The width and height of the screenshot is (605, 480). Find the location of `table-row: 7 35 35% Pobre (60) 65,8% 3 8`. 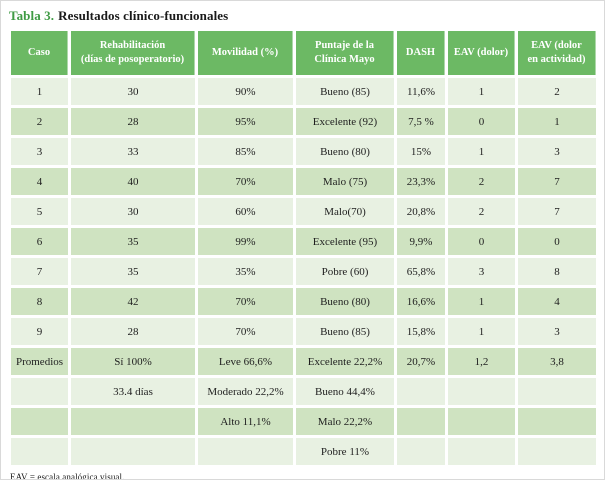

table-row: 7 35 35% Pobre (60) 65,8% 3 8 is located at coordinates (303, 271).